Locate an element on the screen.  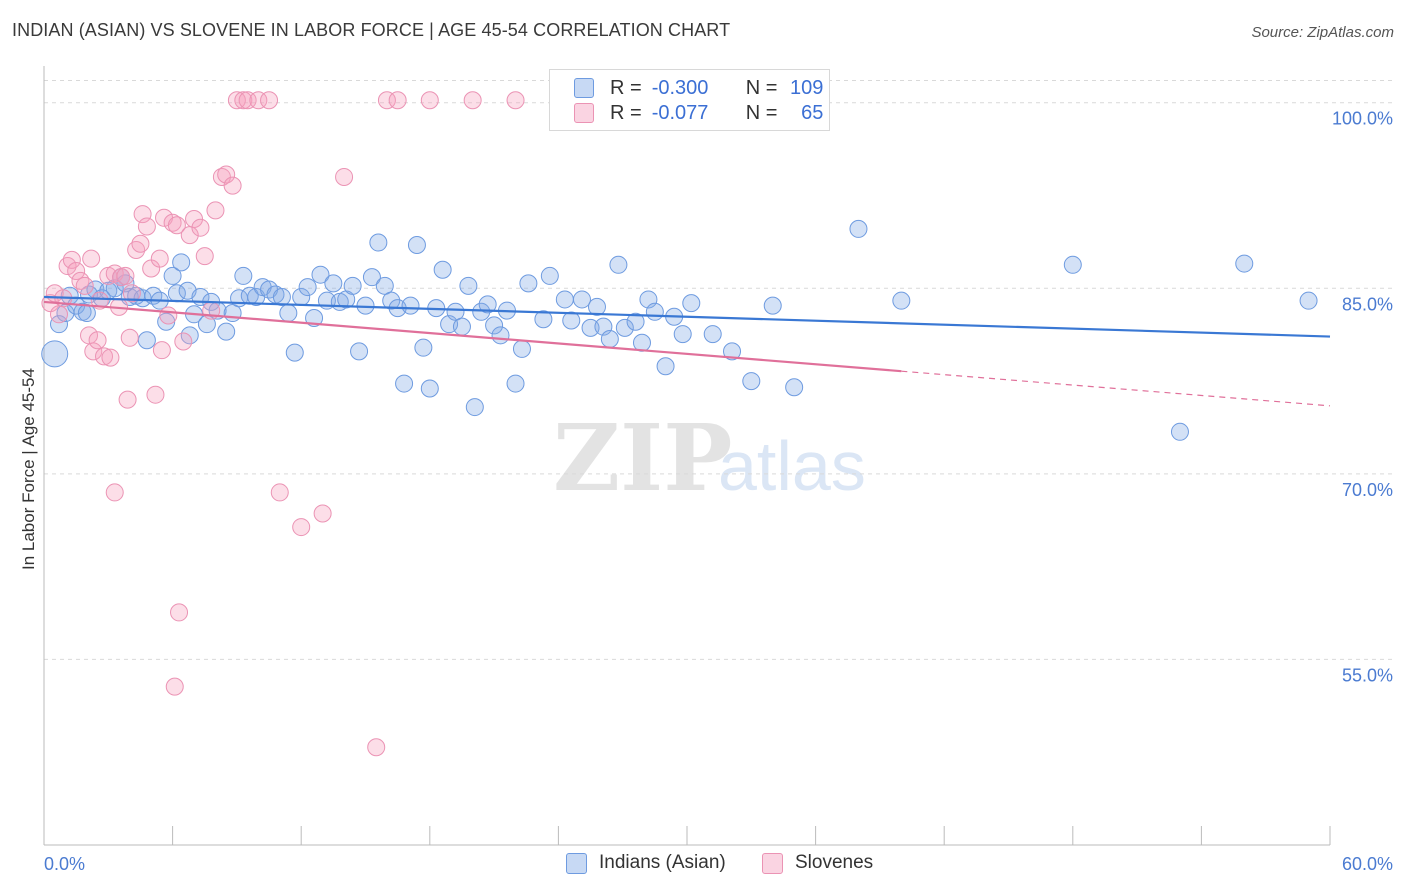
watermark-zip: ZIP is located at coordinates (642, 458).